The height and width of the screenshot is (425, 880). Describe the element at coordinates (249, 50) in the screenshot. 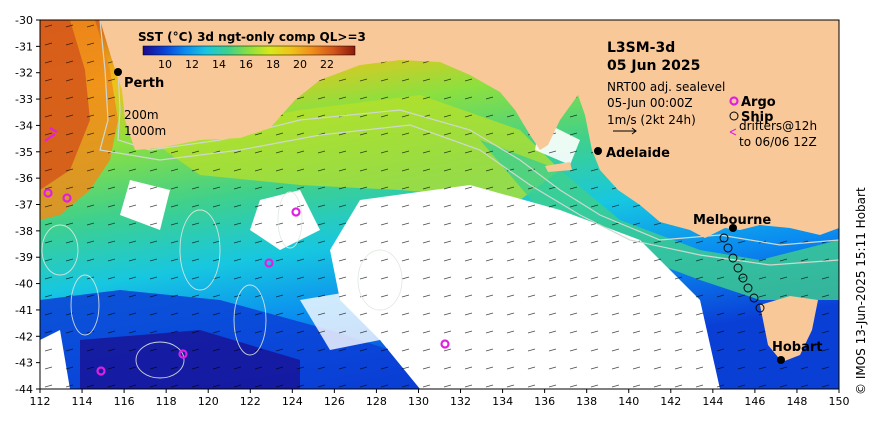

I see `colorbar-gradient` at that location.